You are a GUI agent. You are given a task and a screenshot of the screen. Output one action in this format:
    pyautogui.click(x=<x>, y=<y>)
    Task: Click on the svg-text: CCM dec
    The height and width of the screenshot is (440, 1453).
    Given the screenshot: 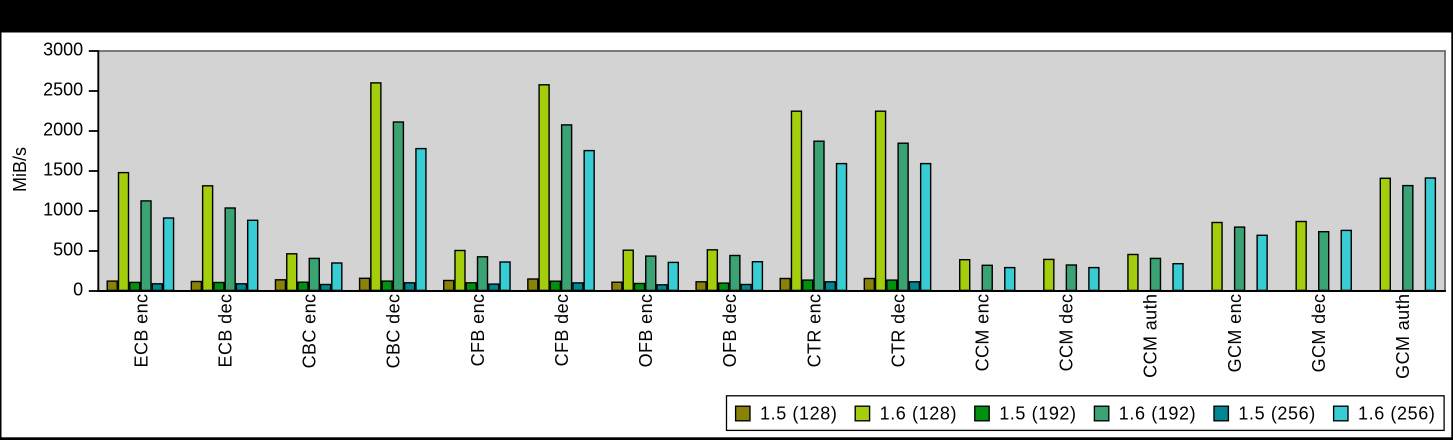 What is the action you would take?
    pyautogui.click(x=1067, y=333)
    